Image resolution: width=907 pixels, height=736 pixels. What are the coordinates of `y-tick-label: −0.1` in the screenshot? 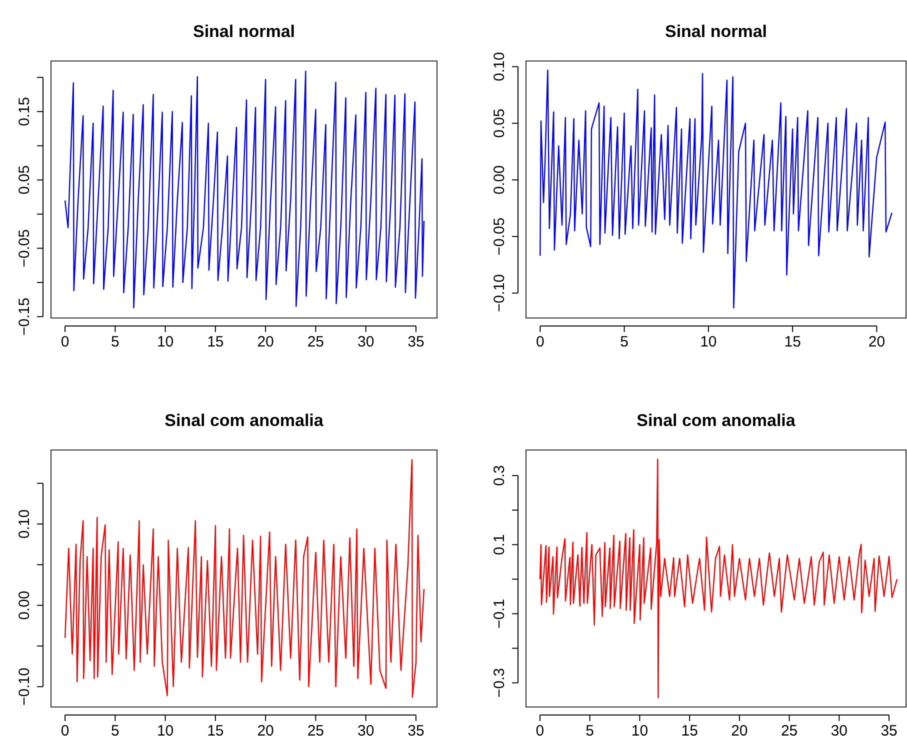 It's located at (499, 613).